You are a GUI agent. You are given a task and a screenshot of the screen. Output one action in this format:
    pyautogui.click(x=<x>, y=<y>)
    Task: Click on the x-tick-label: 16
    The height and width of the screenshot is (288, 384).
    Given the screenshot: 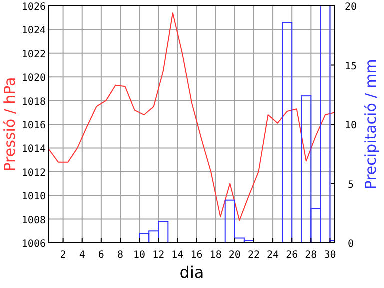 What is the action you would take?
    pyautogui.click(x=196, y=255)
    